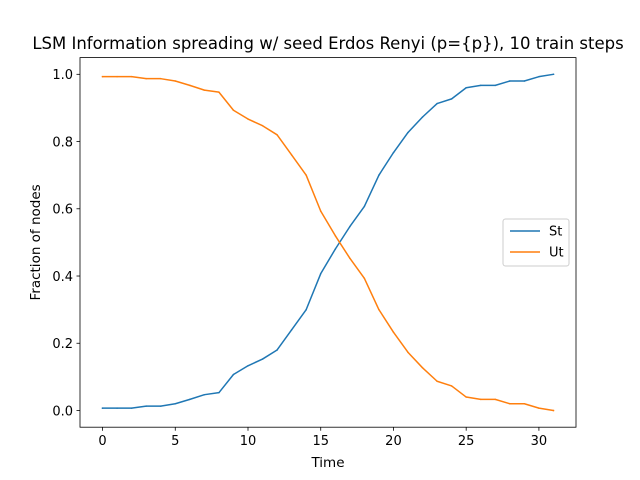 The height and width of the screenshot is (480, 640). Describe the element at coordinates (62, 210) in the screenshot. I see `y-tick-label: 0.6` at that location.